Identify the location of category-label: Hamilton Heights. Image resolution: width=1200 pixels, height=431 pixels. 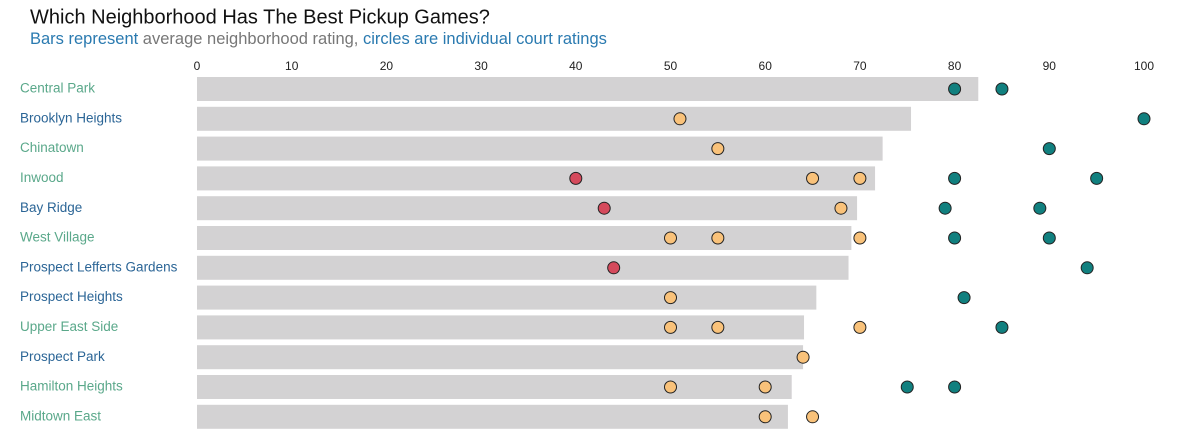
(71, 386).